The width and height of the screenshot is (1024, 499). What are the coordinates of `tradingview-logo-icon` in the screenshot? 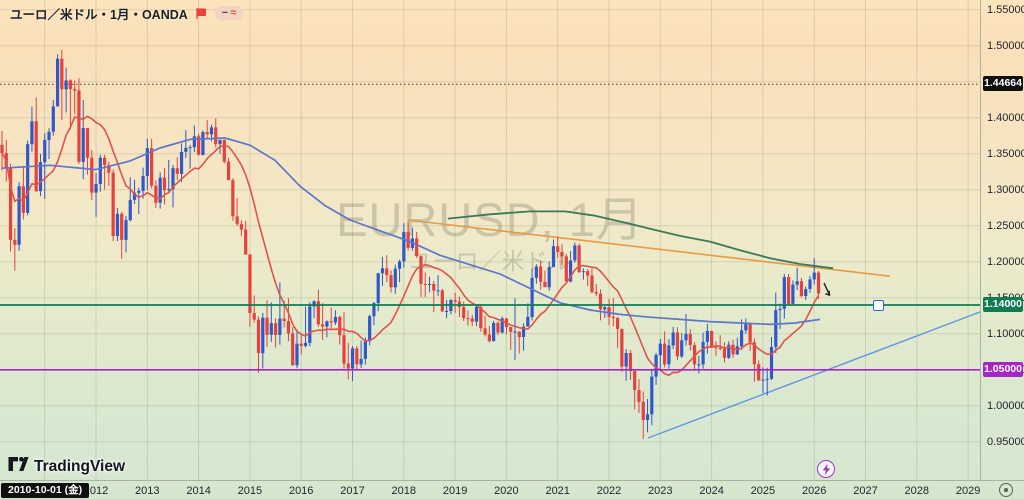 It's located at (18, 466).